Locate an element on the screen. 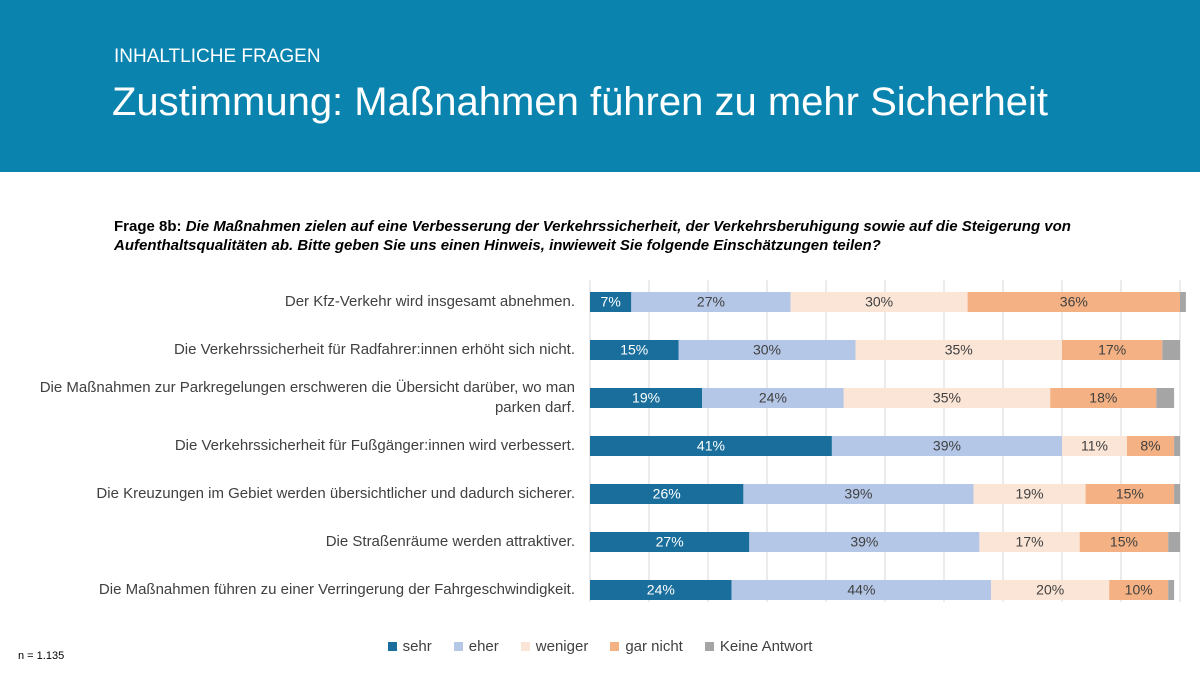  value-label: 18% is located at coordinates (1103, 398).